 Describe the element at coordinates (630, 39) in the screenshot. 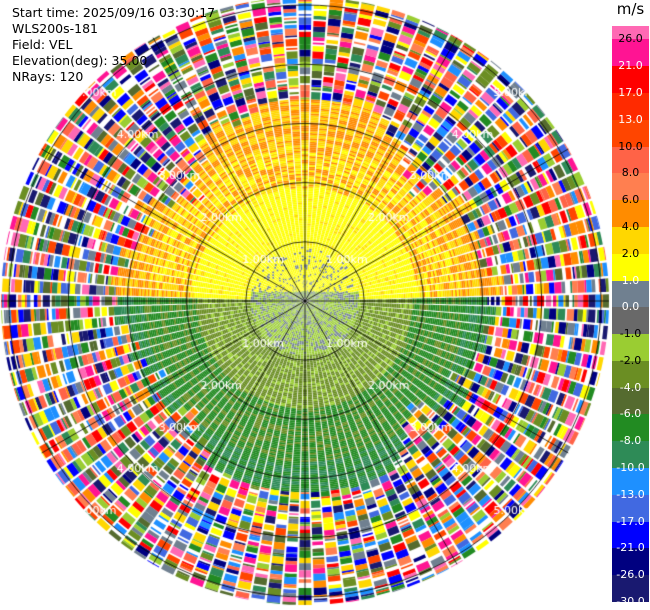

I see `colorbar-tick-label: 26.0` at that location.